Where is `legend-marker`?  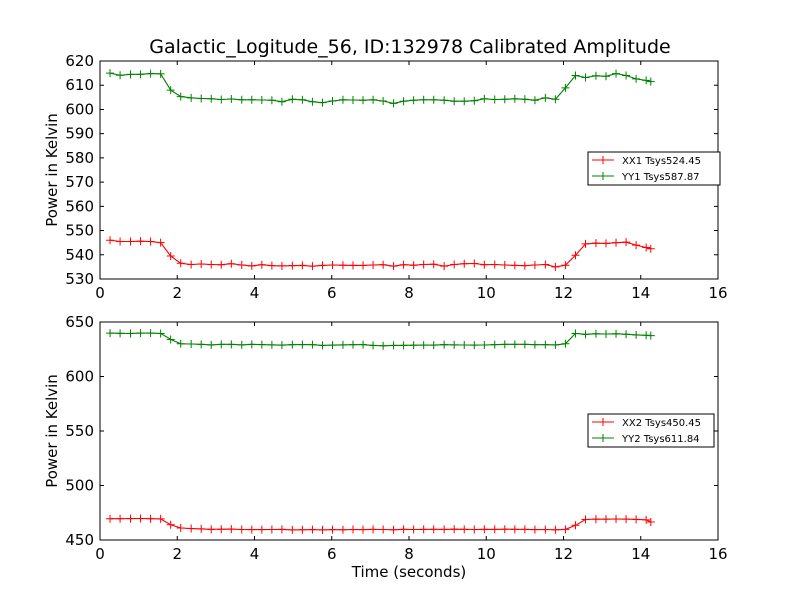 legend-marker is located at coordinates (603, 438).